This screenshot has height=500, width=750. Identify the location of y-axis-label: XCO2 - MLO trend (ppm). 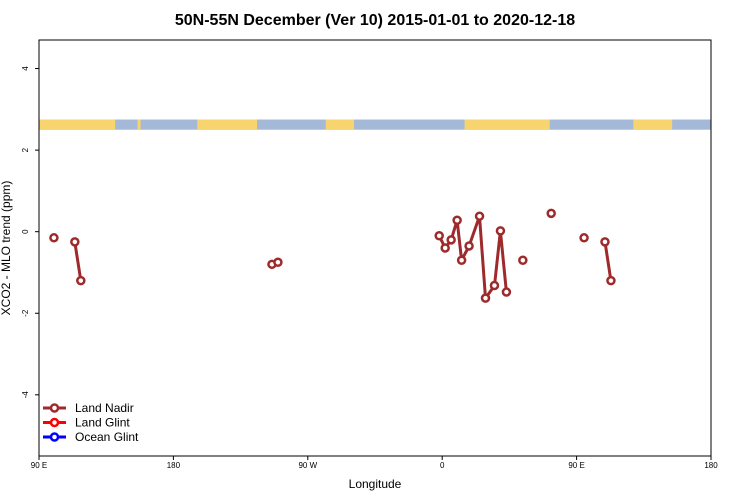
(6, 248).